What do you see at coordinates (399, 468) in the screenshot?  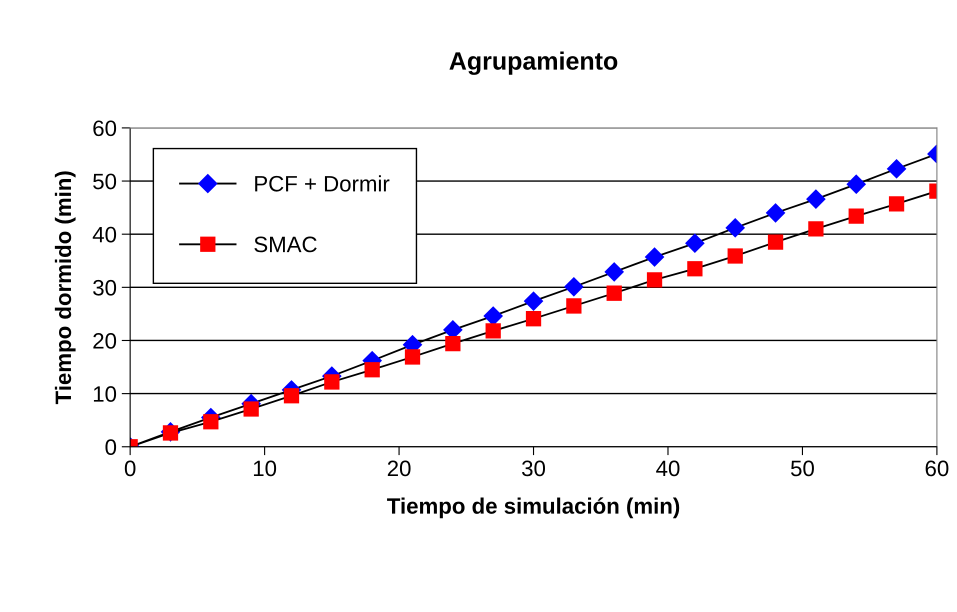 I see `x-tick-label: 20` at bounding box center [399, 468].